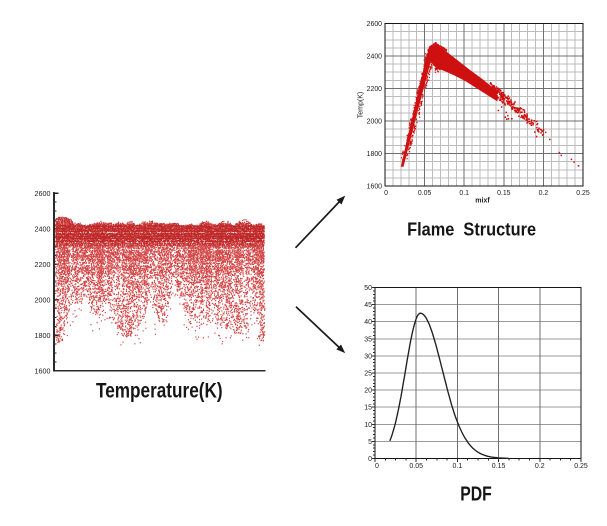 This screenshot has height=526, width=607. I want to click on svg-text: mixf, so click(482, 201).